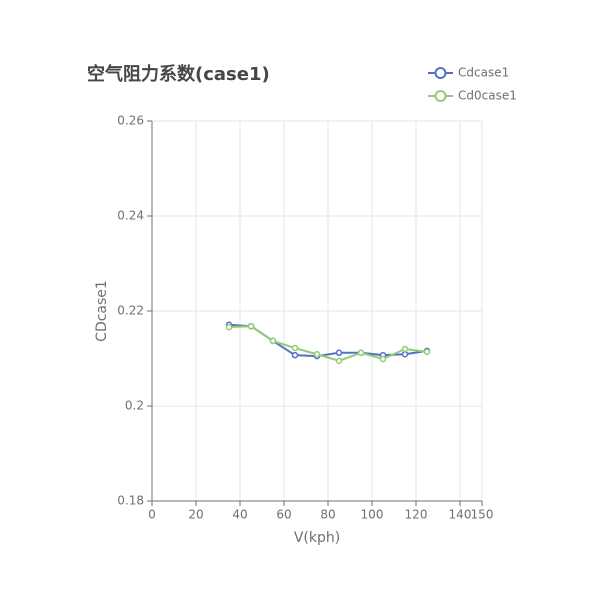  I want to click on y-tick-label: 0.26, so click(130, 121).